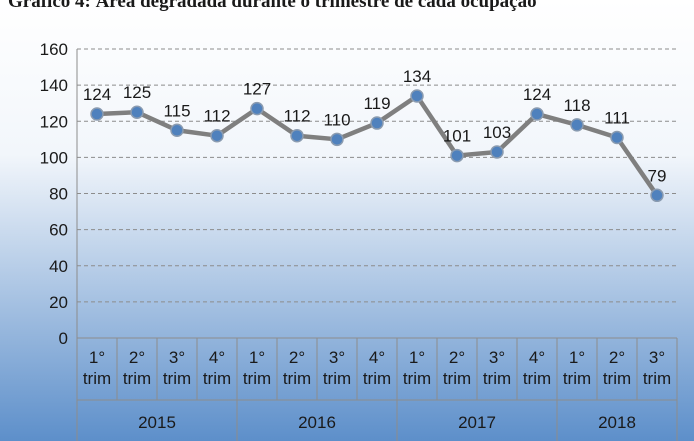 This screenshot has width=694, height=441. What do you see at coordinates (58, 230) in the screenshot?
I see `y-tick-label: 60` at bounding box center [58, 230].